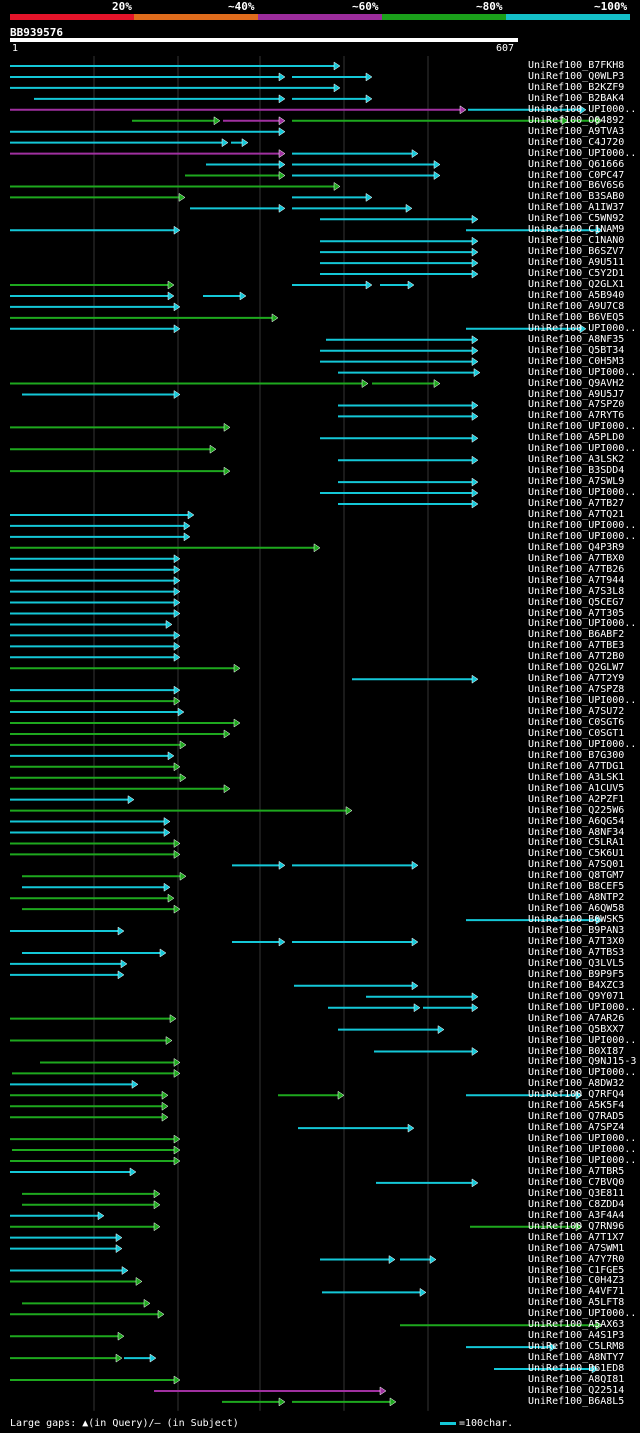 The height and width of the screenshot is (1433, 640). What do you see at coordinates (576, 952) in the screenshot?
I see `hit-name-link: UniRef100_A7TBS3` at bounding box center [576, 952].